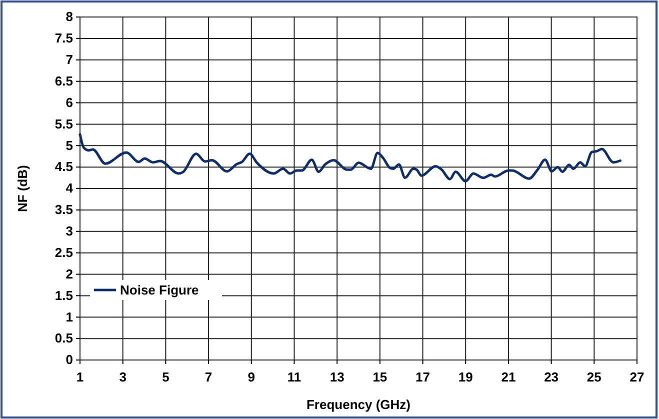 The width and height of the screenshot is (659, 419). Describe the element at coordinates (337, 376) in the screenshot. I see `x-tick-label: 13` at that location.